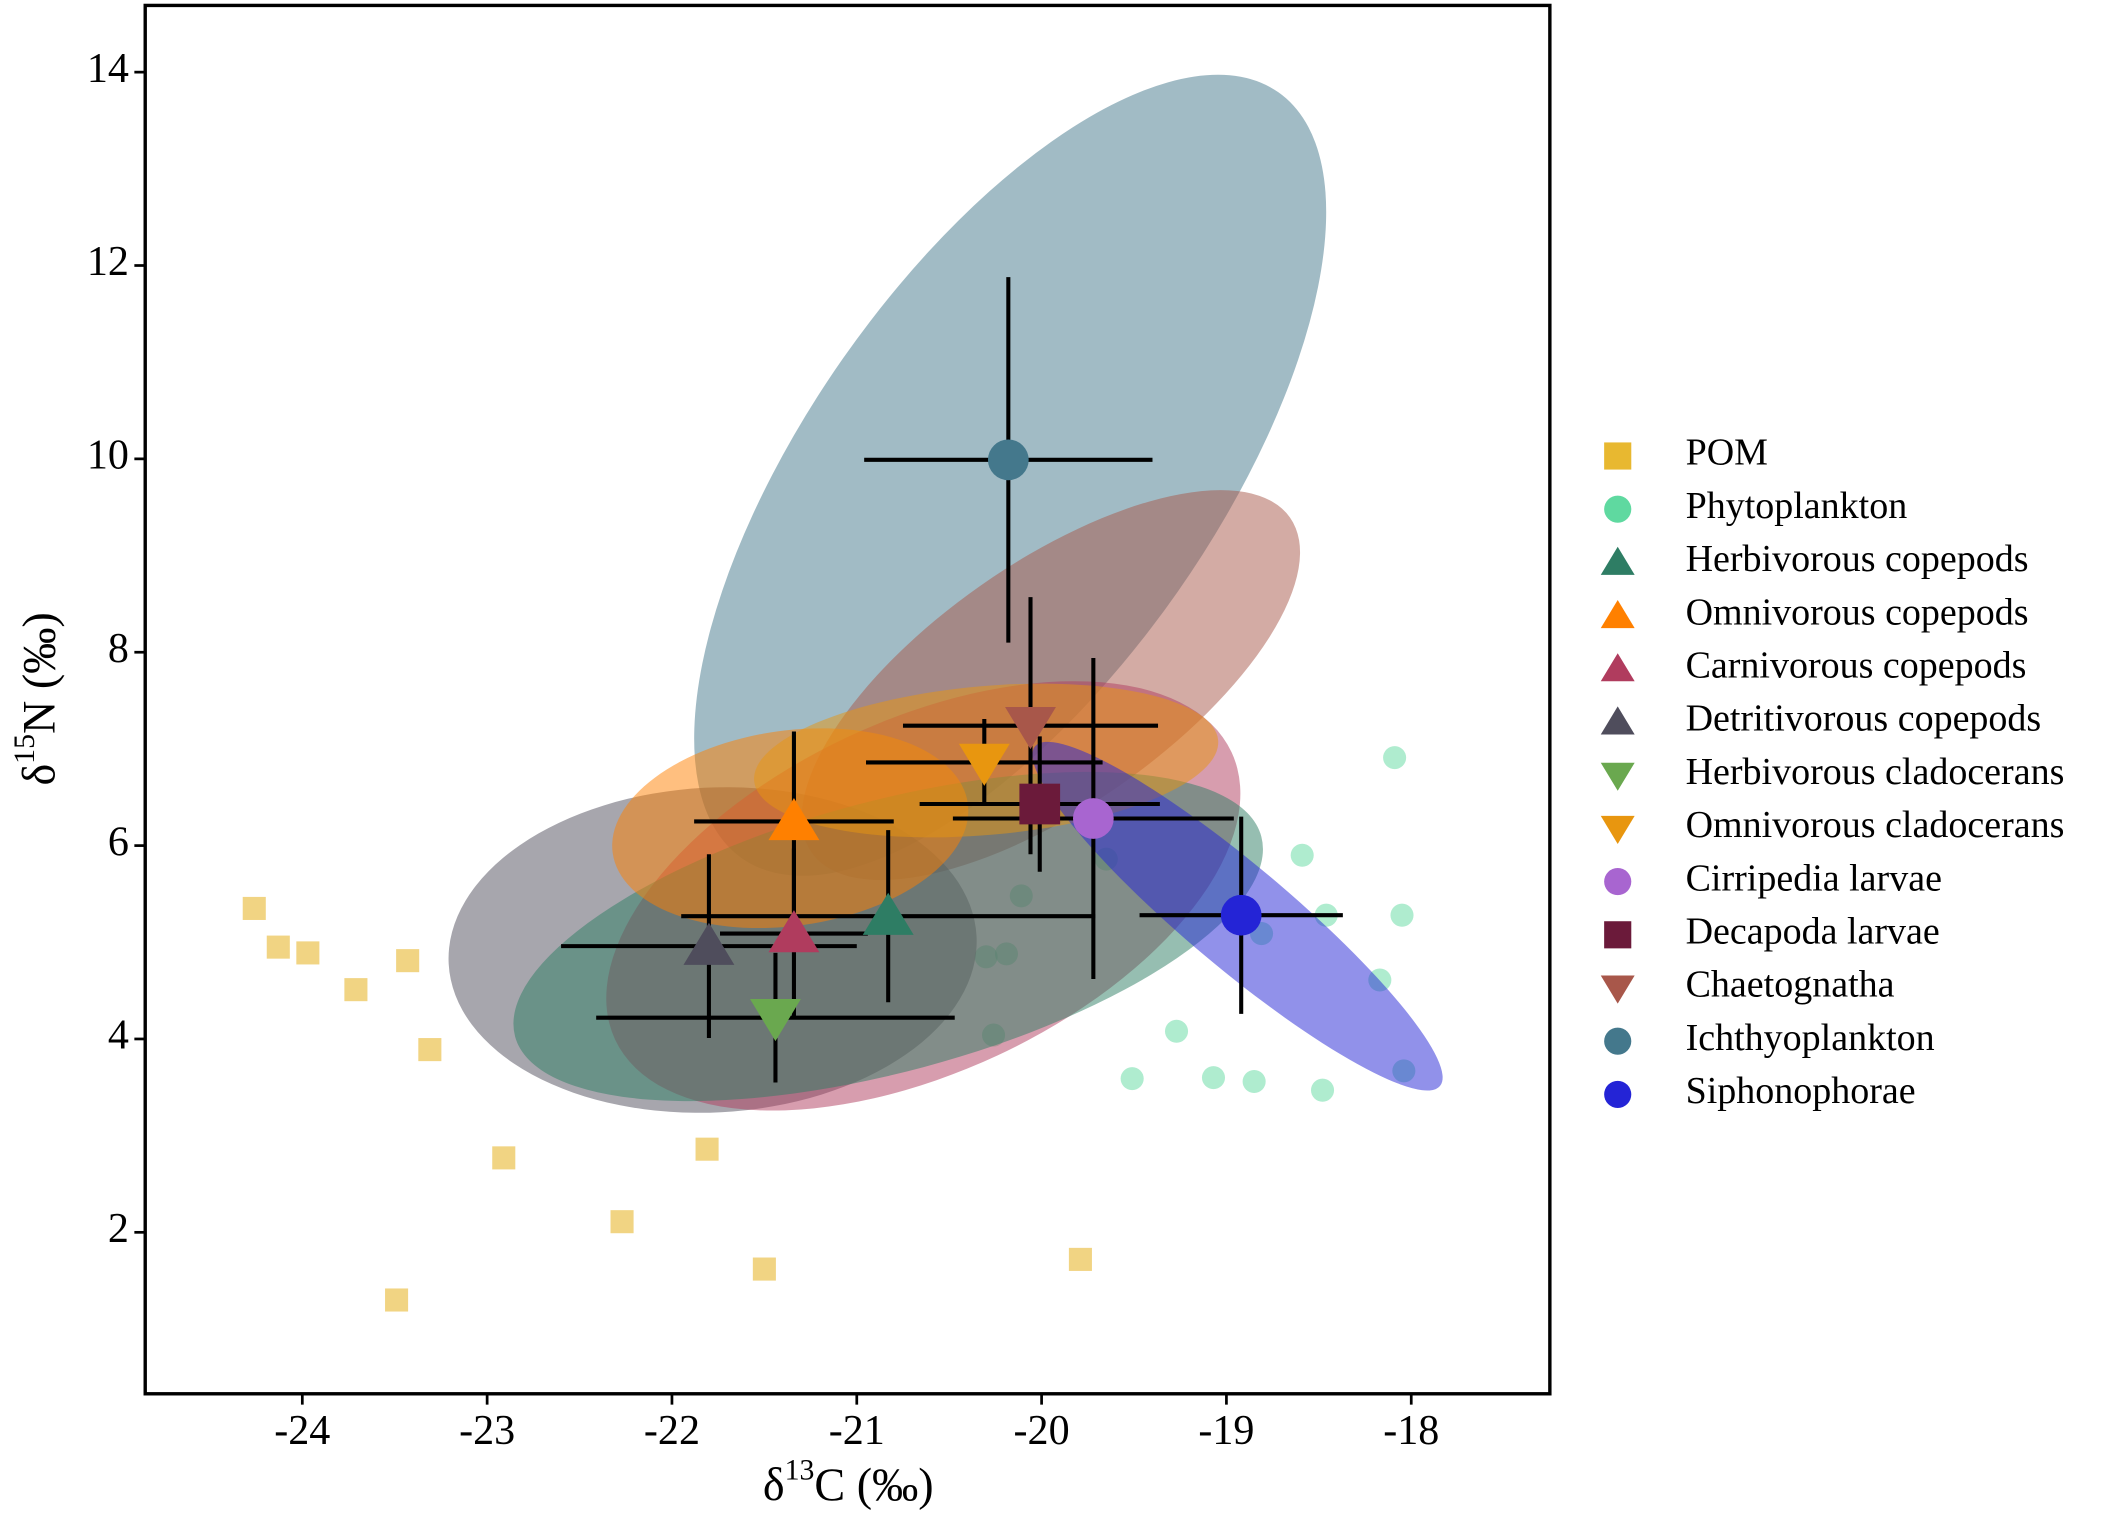  Describe the element at coordinates (873, 1483) in the screenshot. I see `x-label-rest: C (‰)` at that location.